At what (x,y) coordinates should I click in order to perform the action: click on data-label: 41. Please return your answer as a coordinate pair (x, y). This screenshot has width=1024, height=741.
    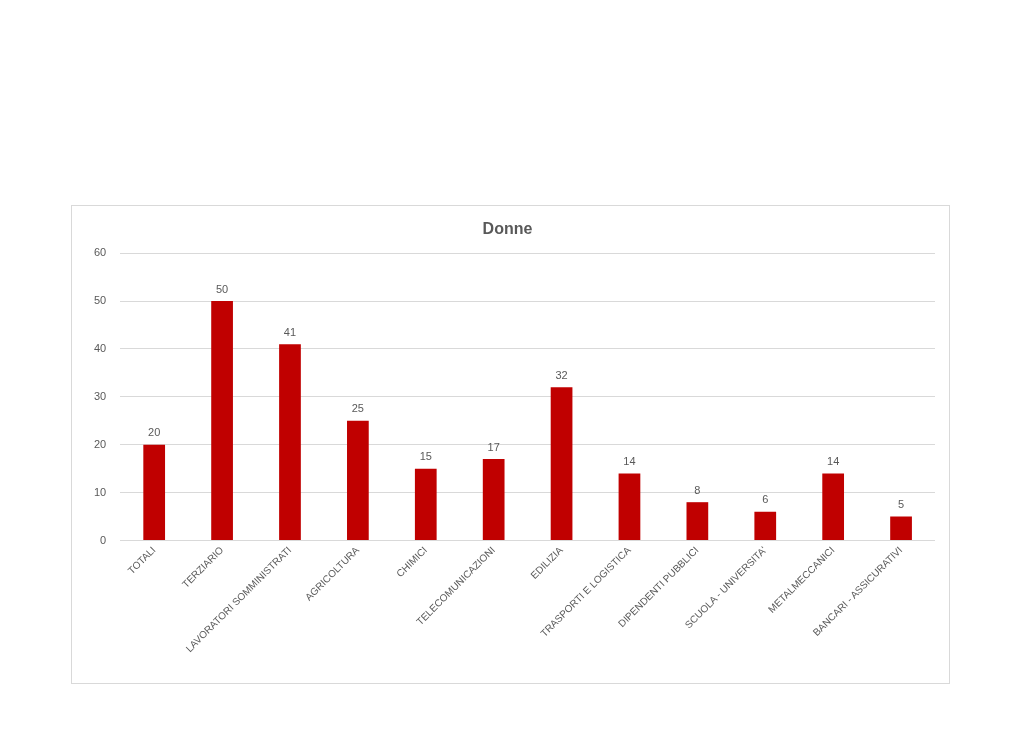
    Looking at the image, I should click on (290, 331).